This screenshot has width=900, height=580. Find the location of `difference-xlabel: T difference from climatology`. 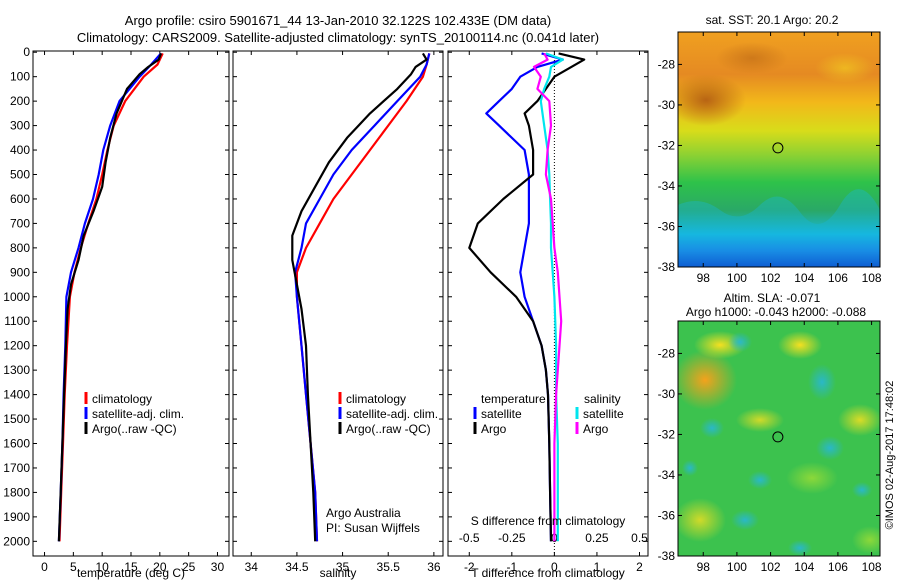

difference-xlabel: T difference from climatology is located at coordinates (548, 573).